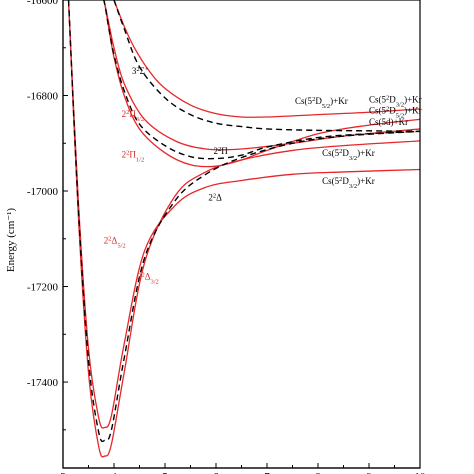  What do you see at coordinates (321, 103) in the screenshot?
I see `curve-label-8: Cs(52D5/2)+Kr` at bounding box center [321, 103].